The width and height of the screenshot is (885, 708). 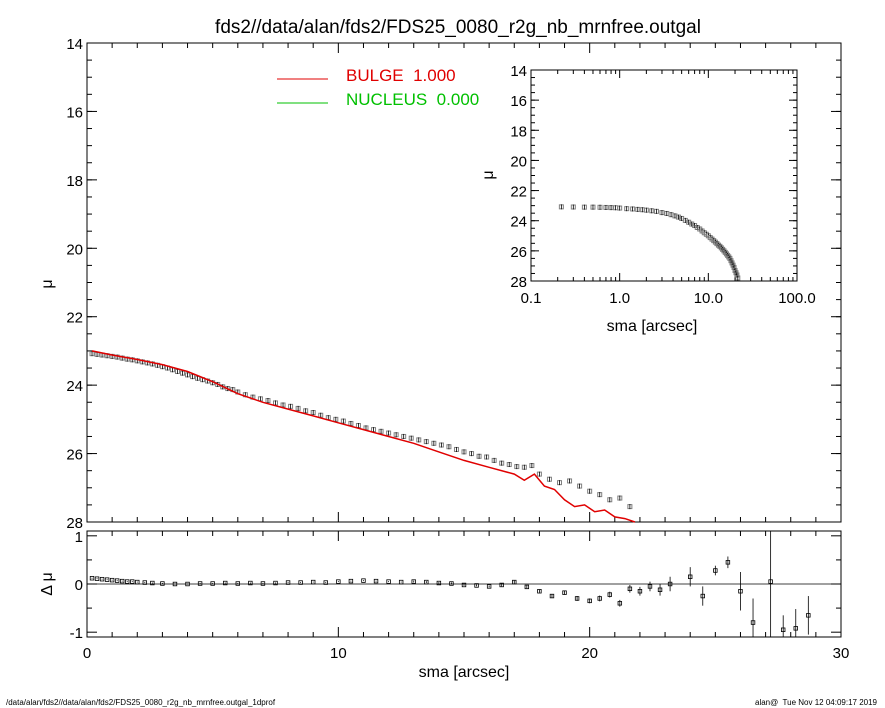 I want to click on inset-x-axis-label: sma [arcsec], so click(x=652, y=326).